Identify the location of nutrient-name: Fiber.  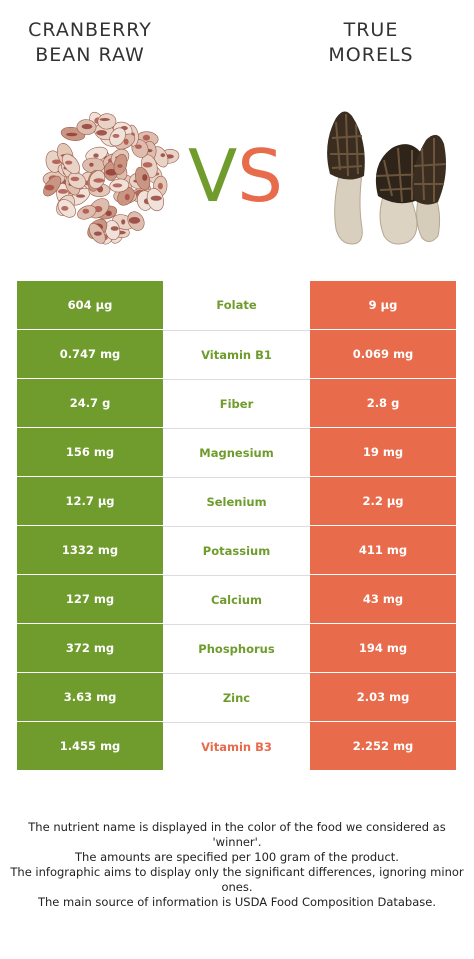
(236, 403).